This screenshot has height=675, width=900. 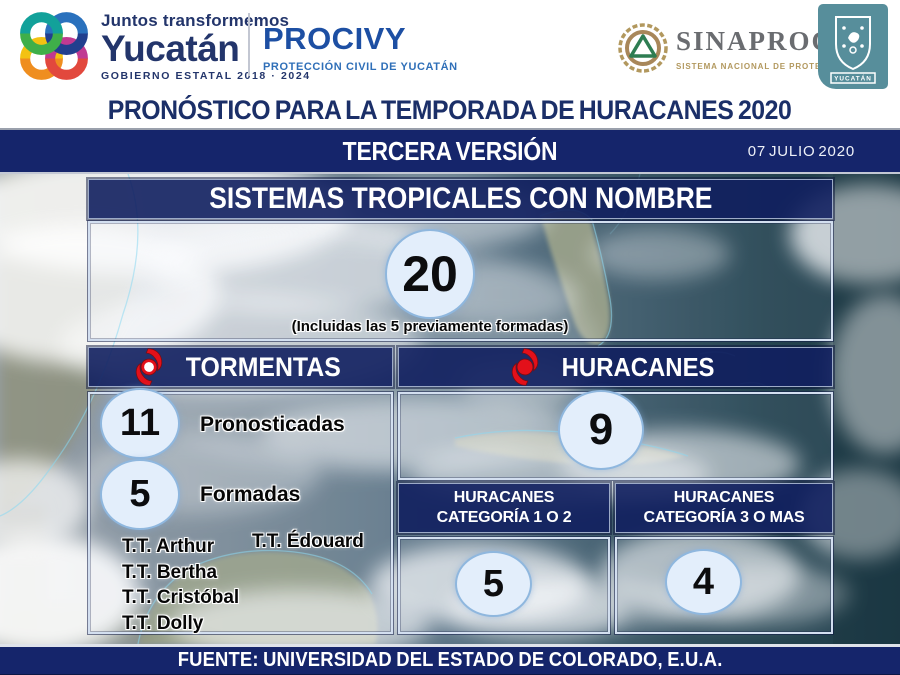 I want to click on sinaproc-subtitle: SISTEMA NACIONAL DE PROTECCIÓN CIVIL, so click(x=778, y=66).